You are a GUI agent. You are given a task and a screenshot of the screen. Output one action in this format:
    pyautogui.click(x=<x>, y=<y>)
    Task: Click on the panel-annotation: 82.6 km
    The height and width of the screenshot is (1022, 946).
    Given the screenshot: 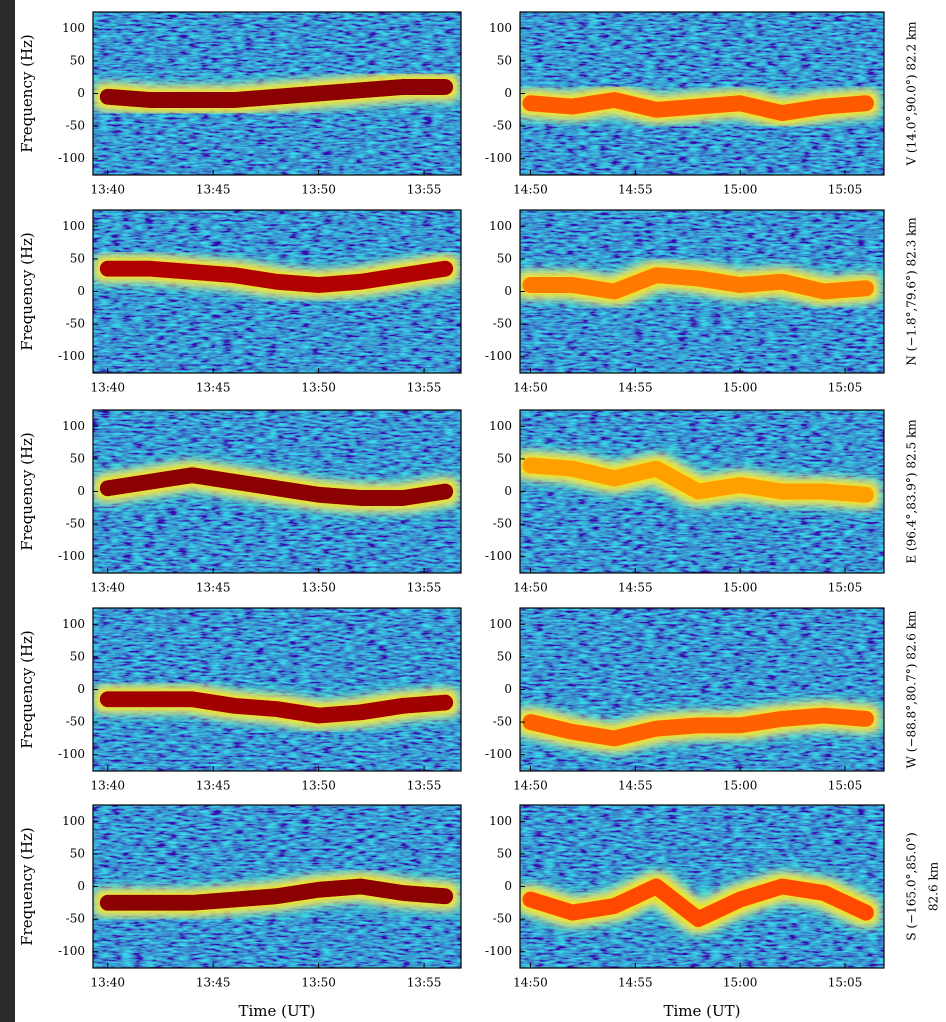 What is the action you would take?
    pyautogui.click(x=934, y=886)
    